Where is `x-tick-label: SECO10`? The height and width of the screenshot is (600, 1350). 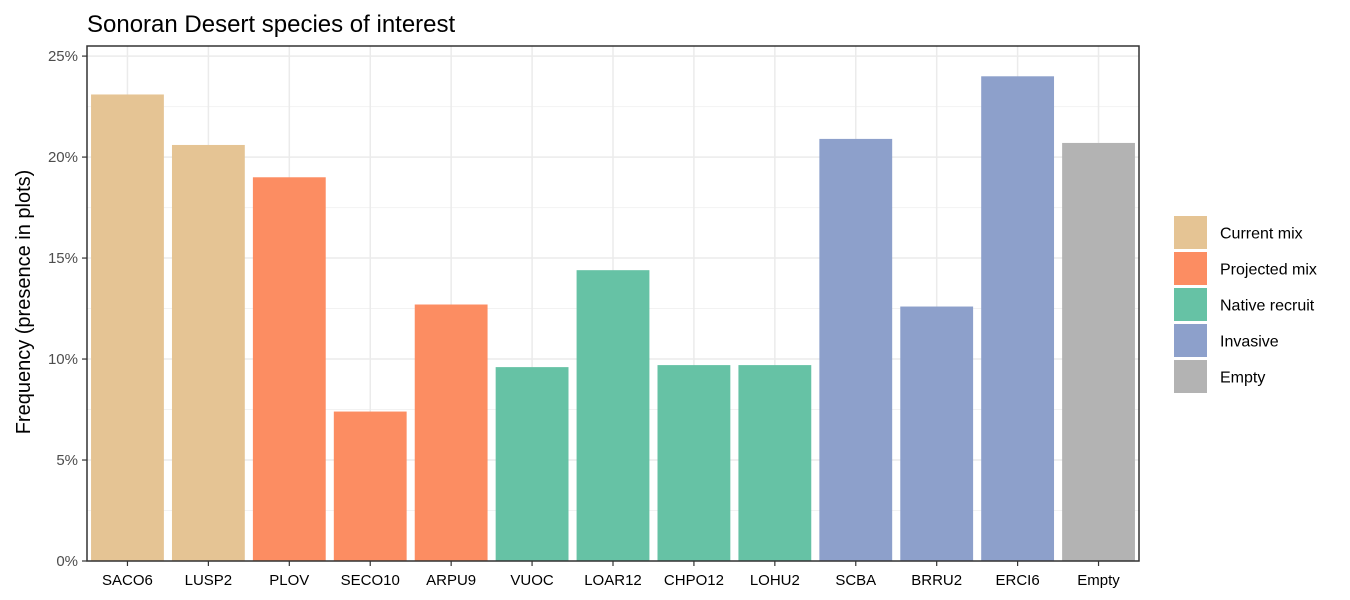 x-tick-label: SECO10 is located at coordinates (370, 580).